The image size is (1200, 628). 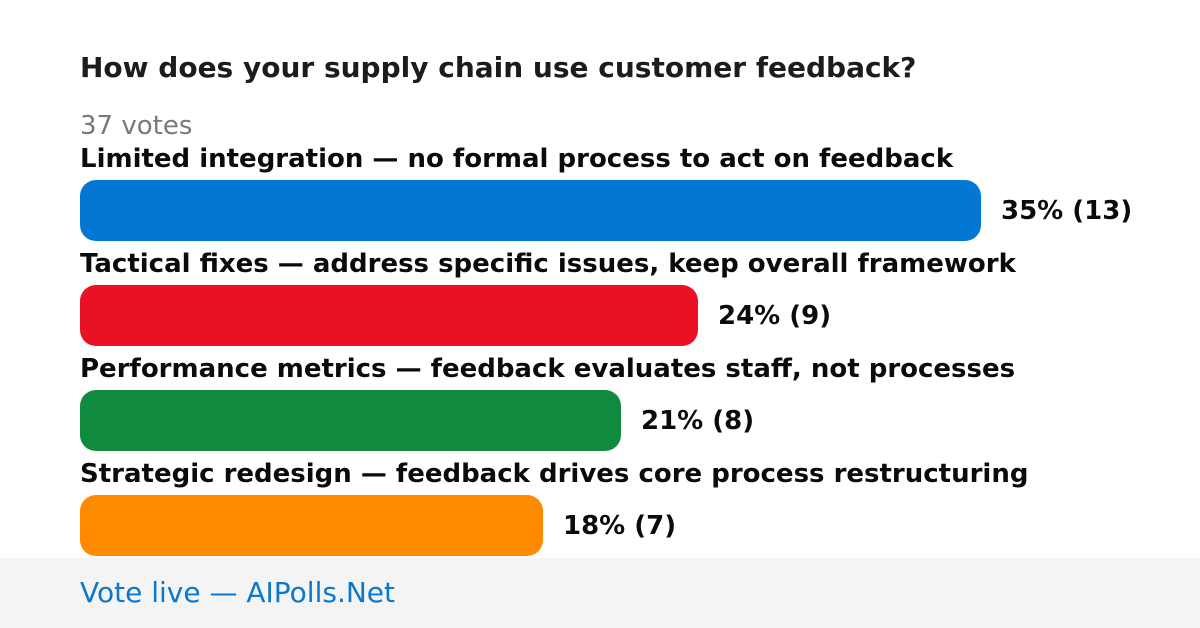 I want to click on bar-row: 18% (7), so click(x=630, y=525).